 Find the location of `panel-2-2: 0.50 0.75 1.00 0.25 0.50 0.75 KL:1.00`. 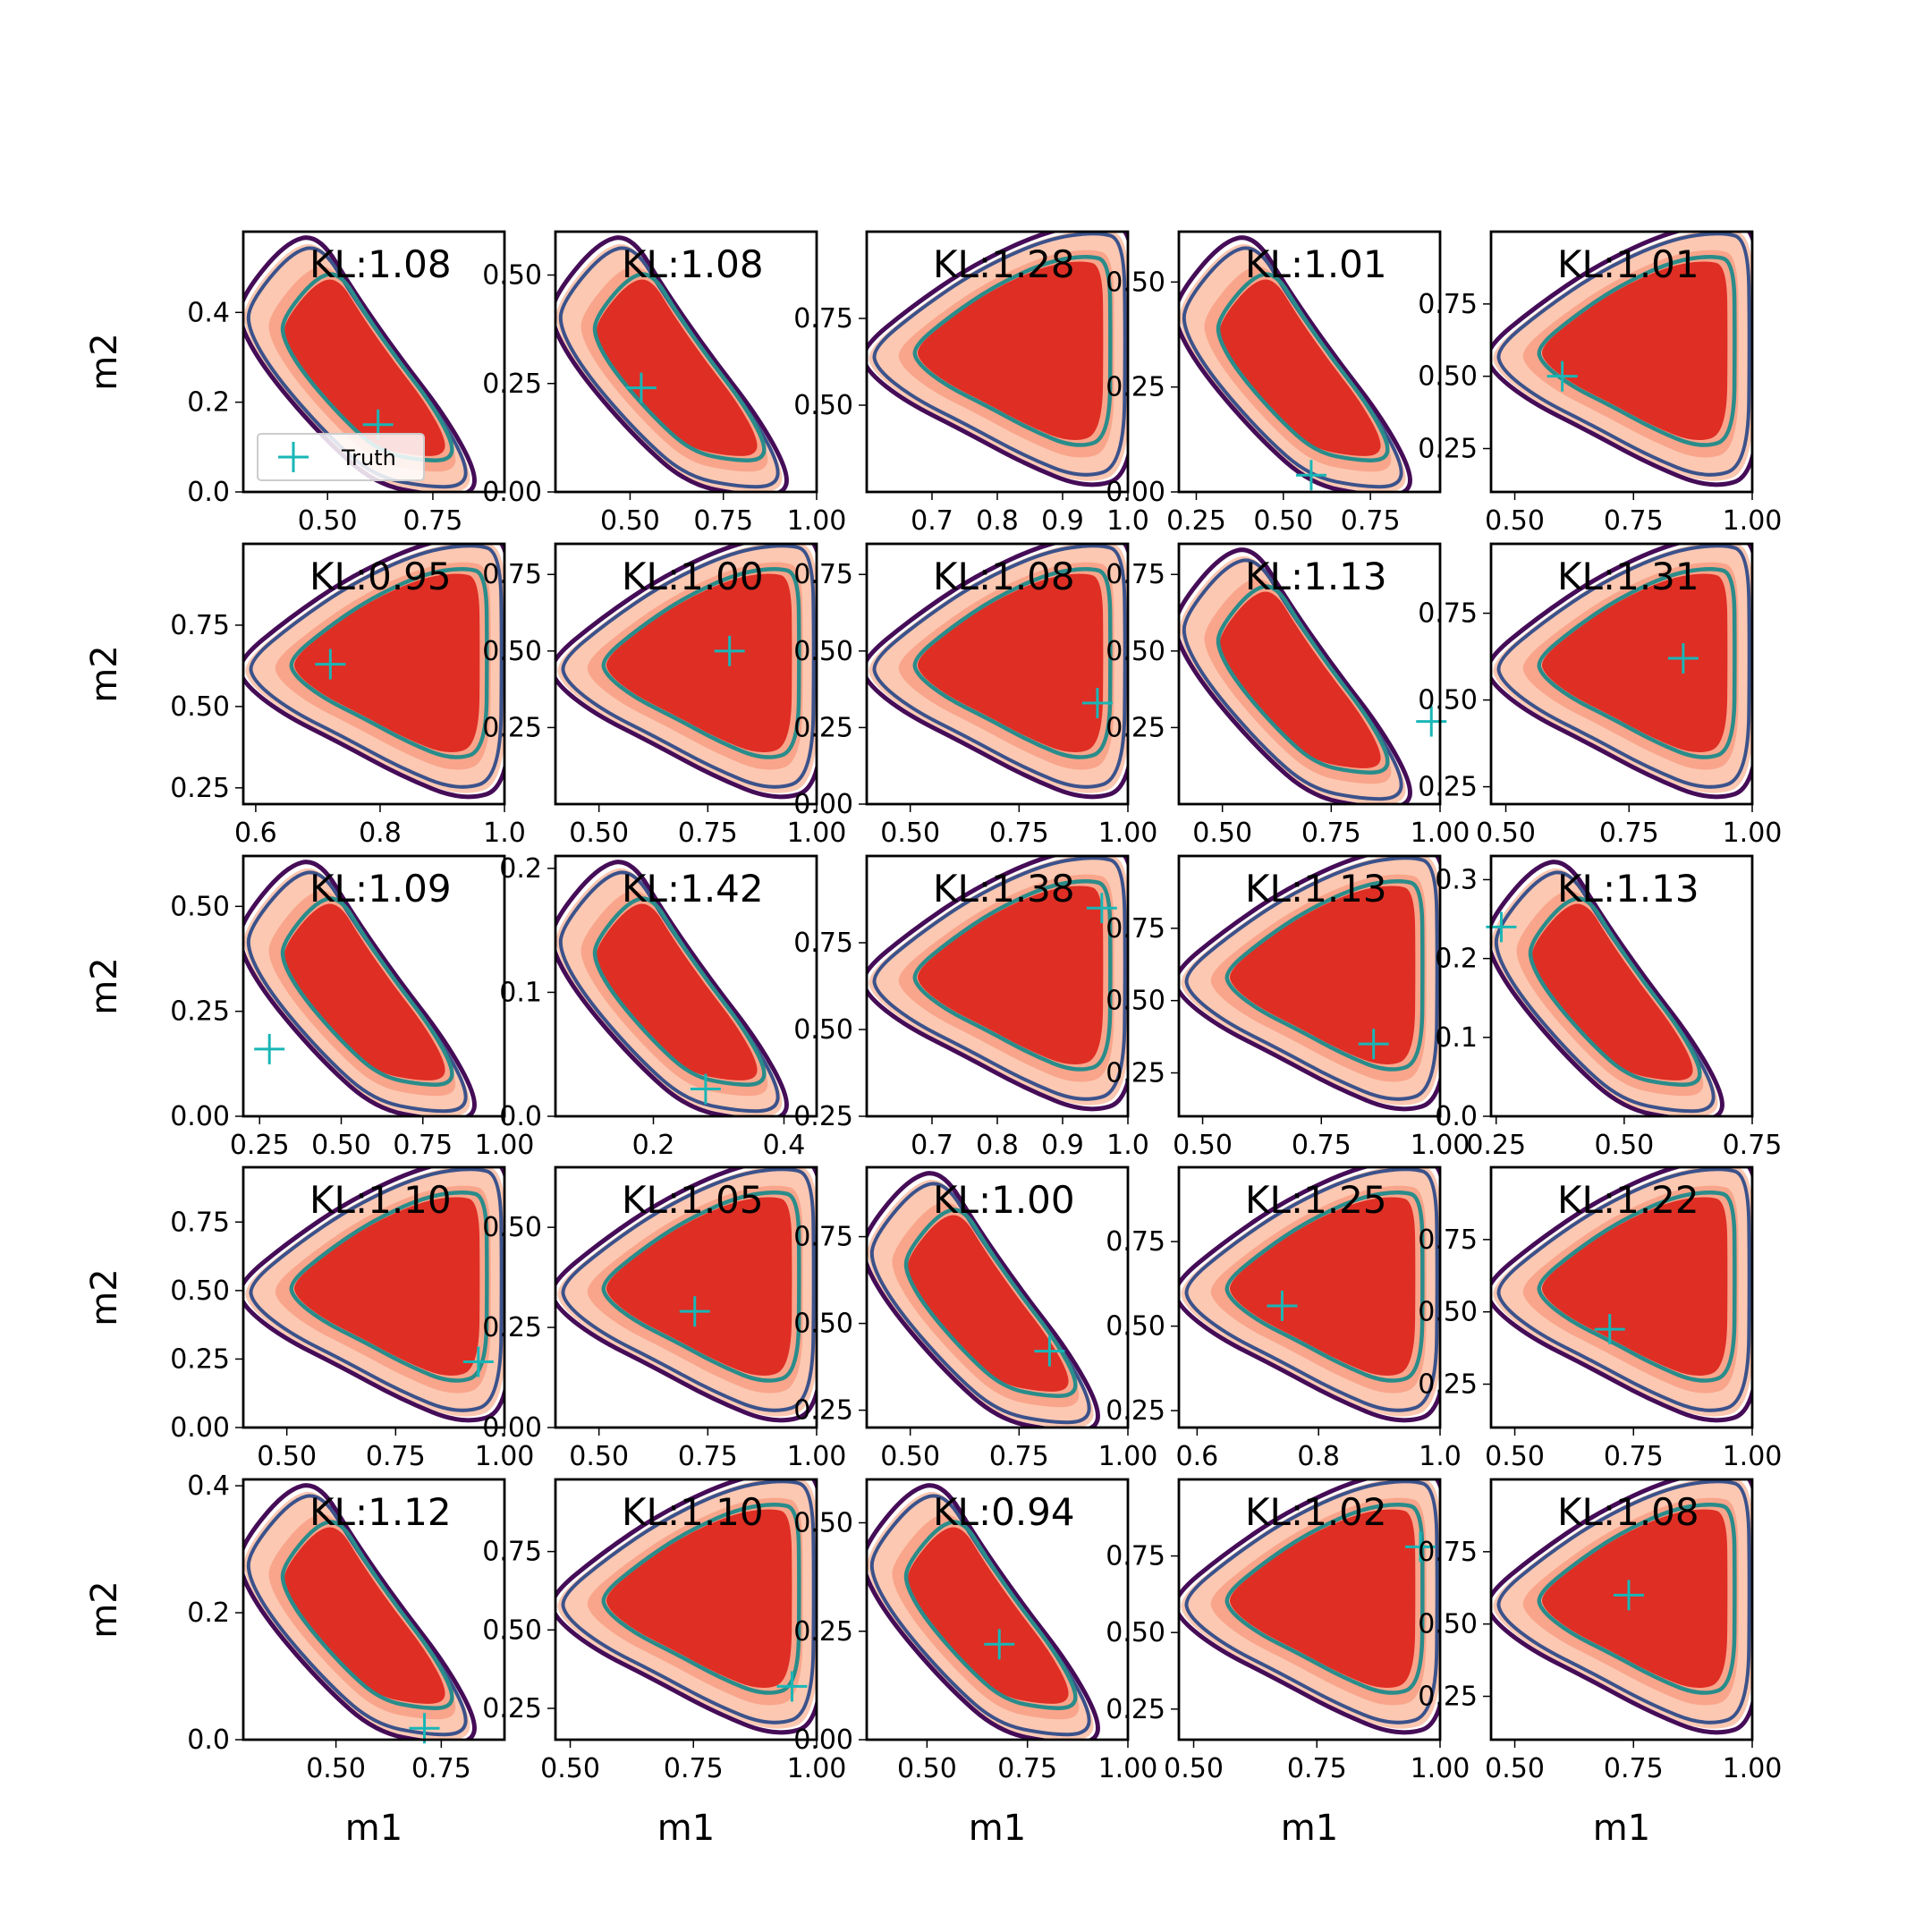

panel-2-2: 0.50 0.75 1.00 0.25 0.50 0.75 KL:1.00 is located at coordinates (664, 695).